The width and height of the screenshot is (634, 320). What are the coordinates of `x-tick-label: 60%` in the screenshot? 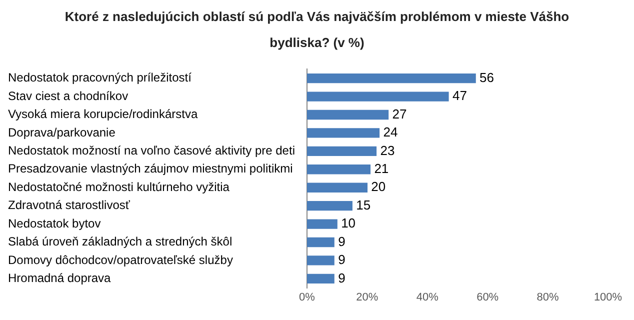 It's located at (487, 297).